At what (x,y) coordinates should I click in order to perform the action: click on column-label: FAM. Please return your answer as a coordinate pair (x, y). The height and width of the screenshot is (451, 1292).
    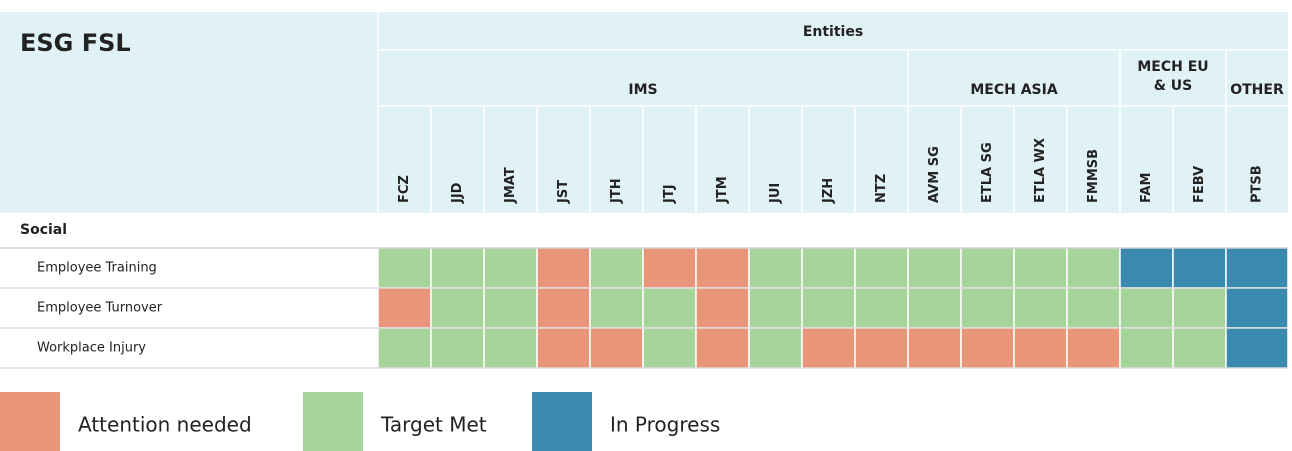
    Looking at the image, I should click on (1146, 188).